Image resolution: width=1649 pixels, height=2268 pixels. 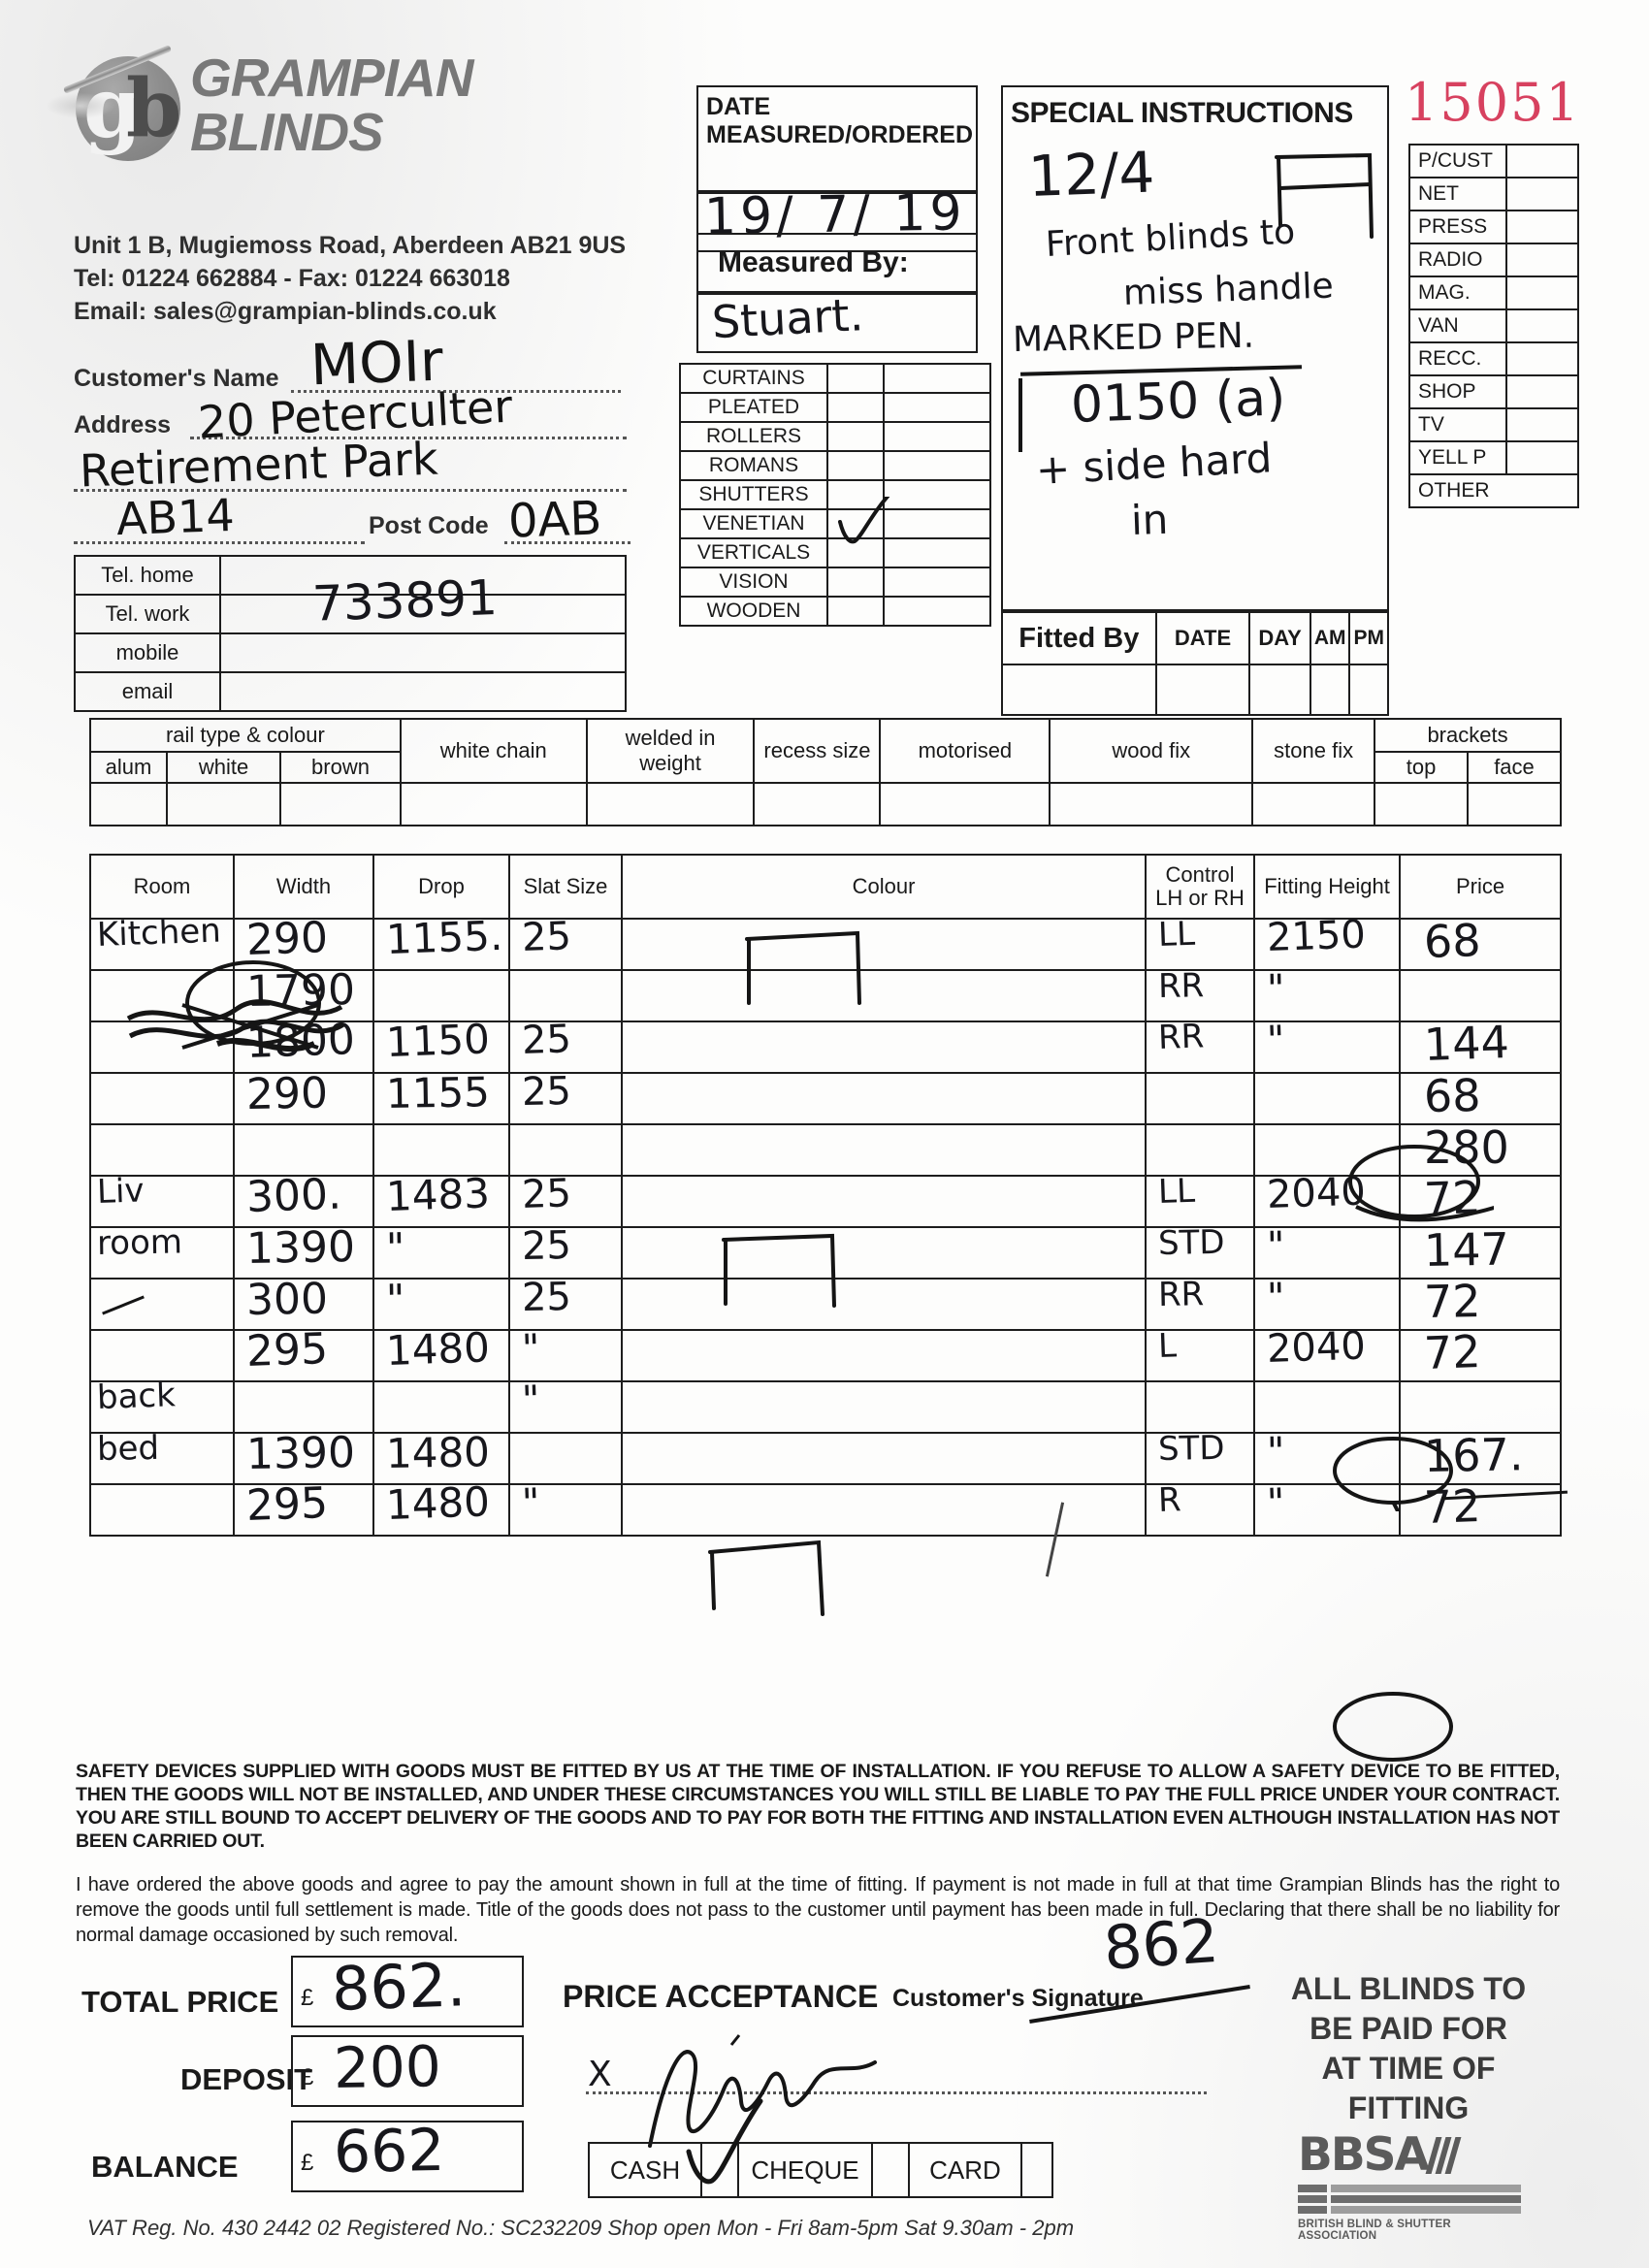 What do you see at coordinates (837, 217) in the screenshot?
I see `date-value-box: 19/ 7/ 19` at bounding box center [837, 217].